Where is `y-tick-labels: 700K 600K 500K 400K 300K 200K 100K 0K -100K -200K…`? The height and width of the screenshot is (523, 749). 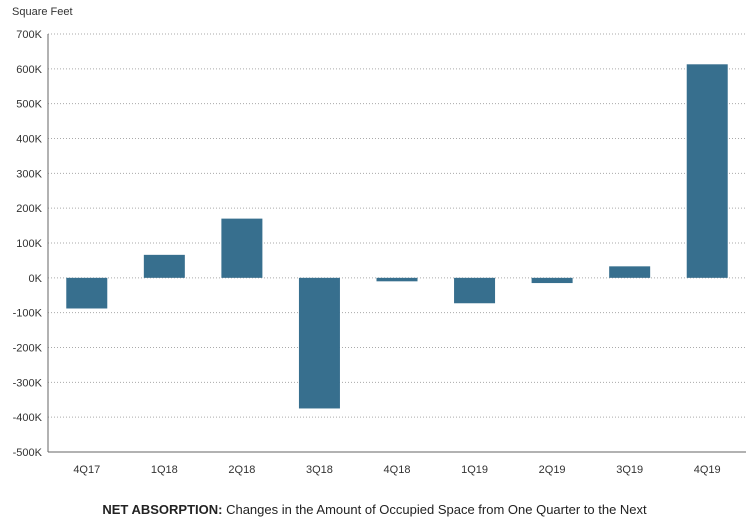
y-tick-labels: 700K 600K 500K 400K 300K 200K 100K 0K -100K -200K… is located at coordinates (28, 244).